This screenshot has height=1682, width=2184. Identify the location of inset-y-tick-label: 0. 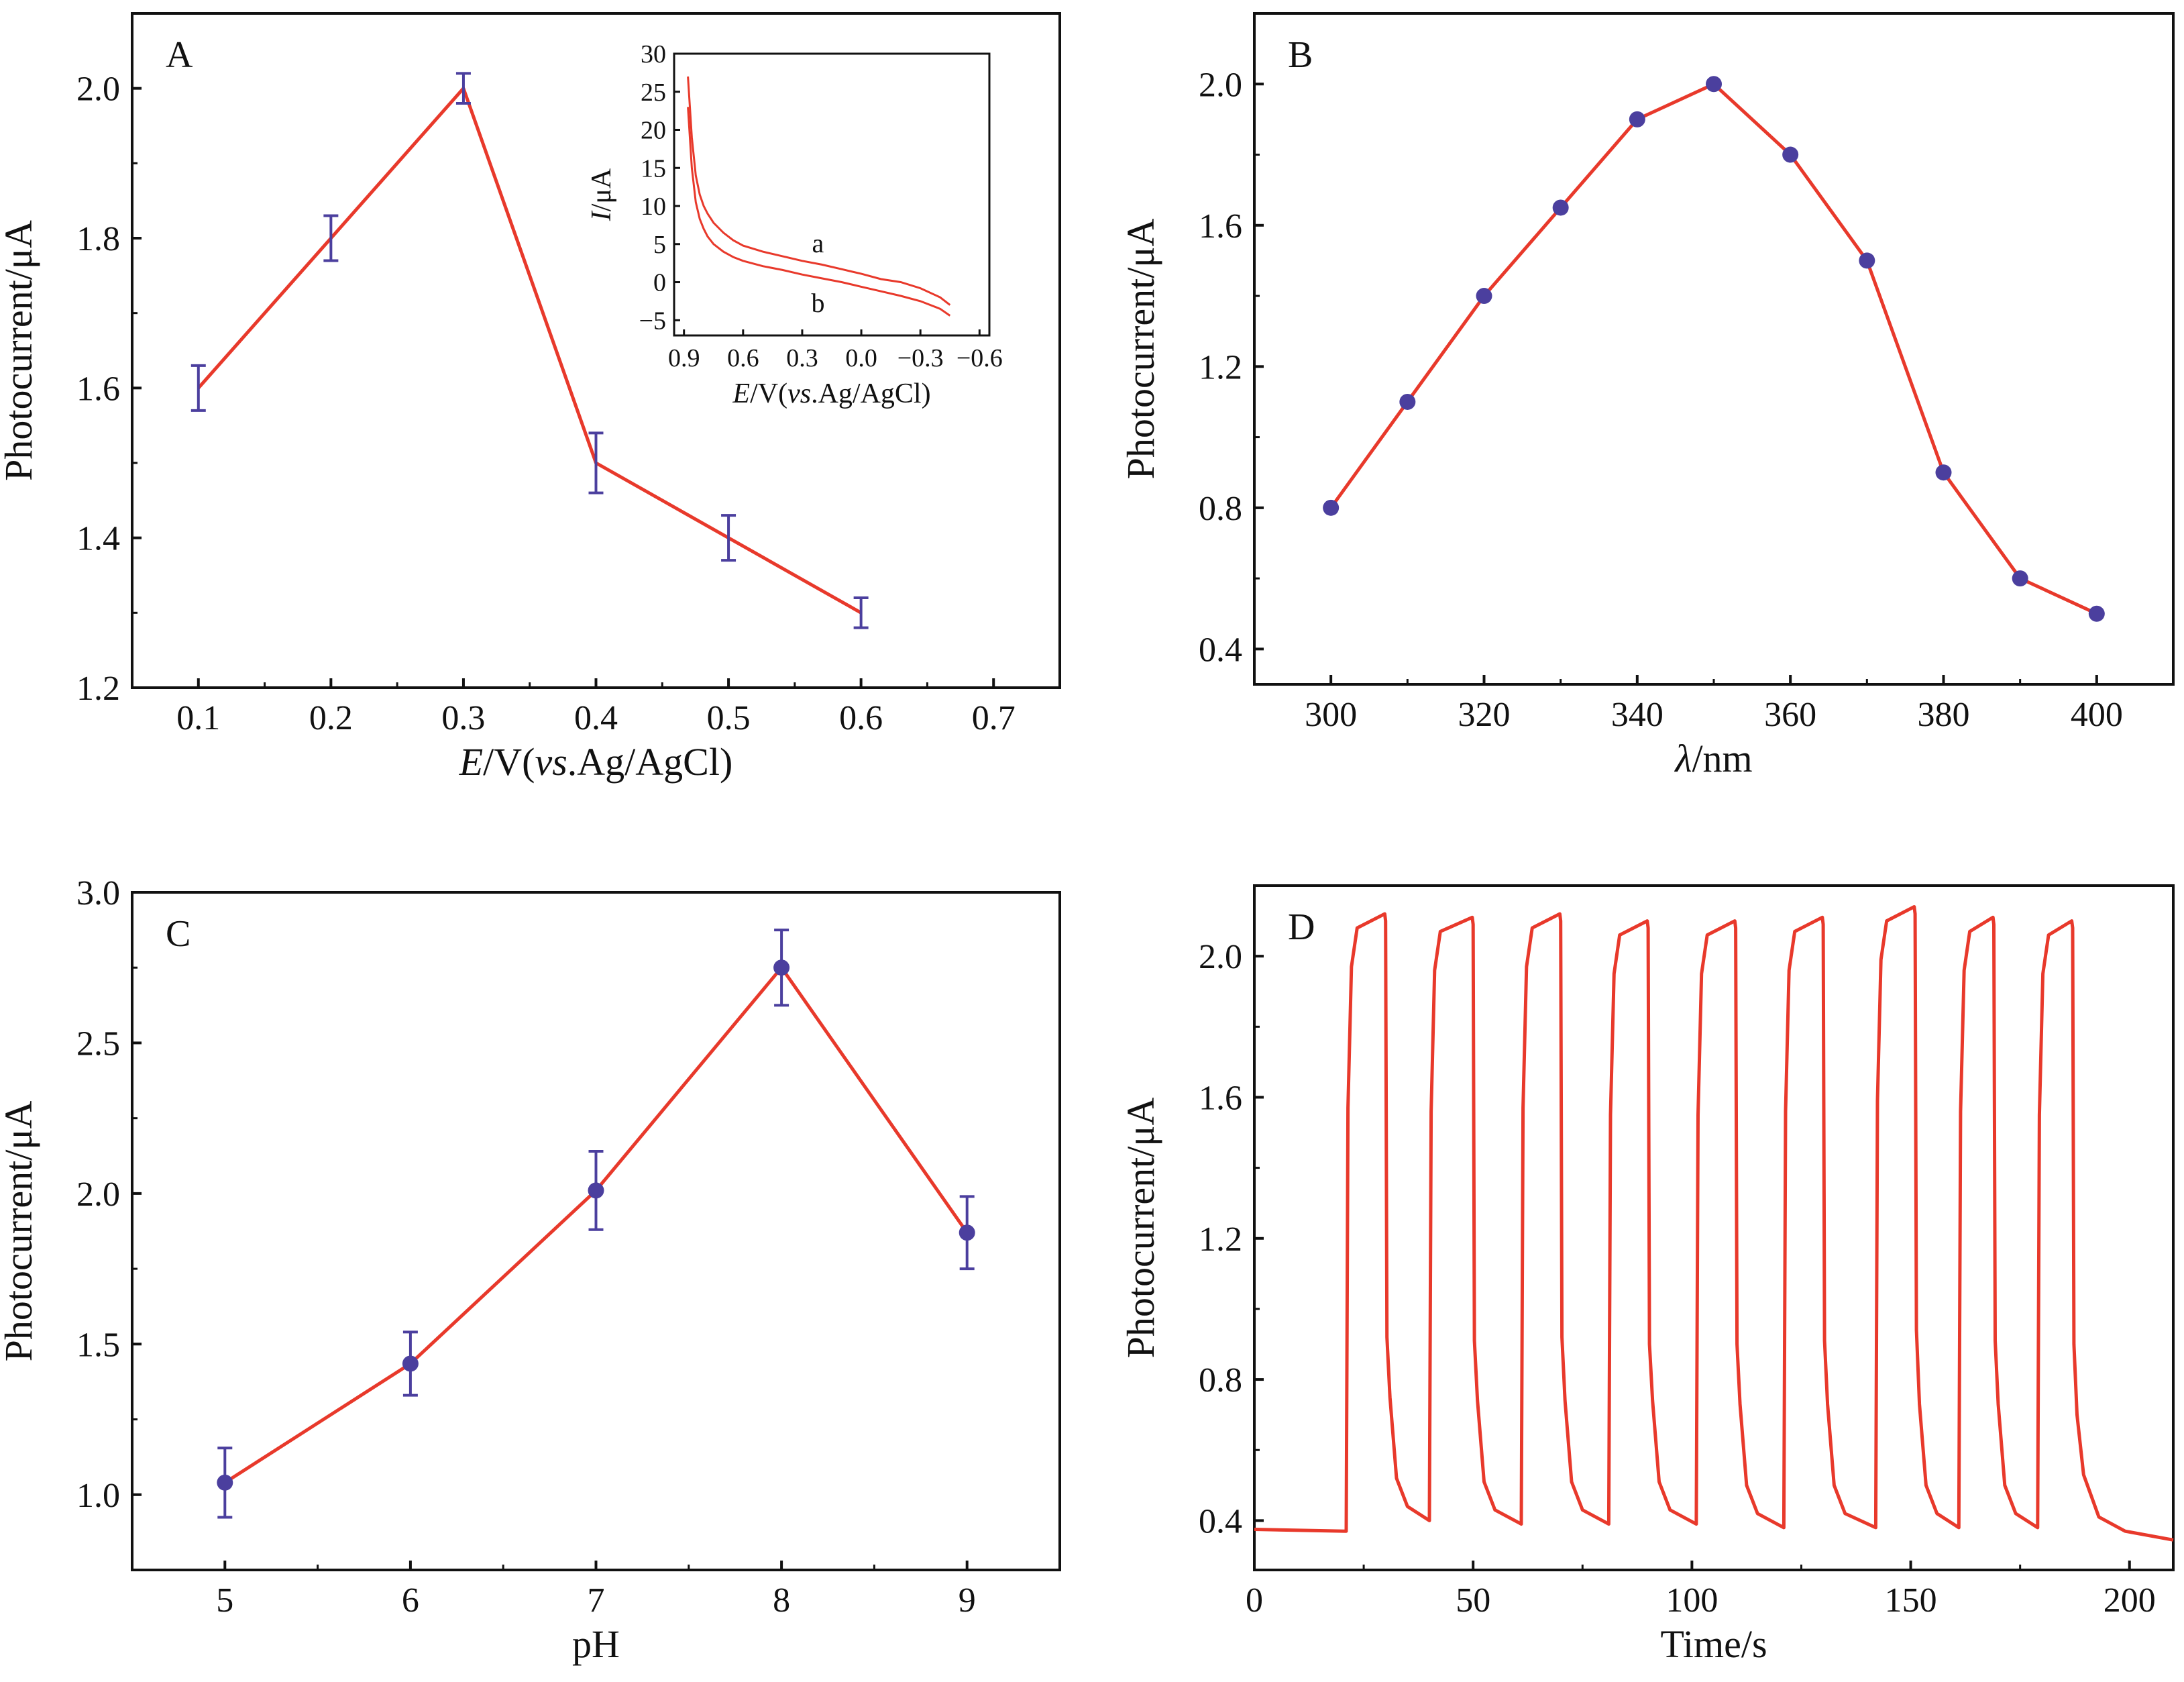
(659, 283).